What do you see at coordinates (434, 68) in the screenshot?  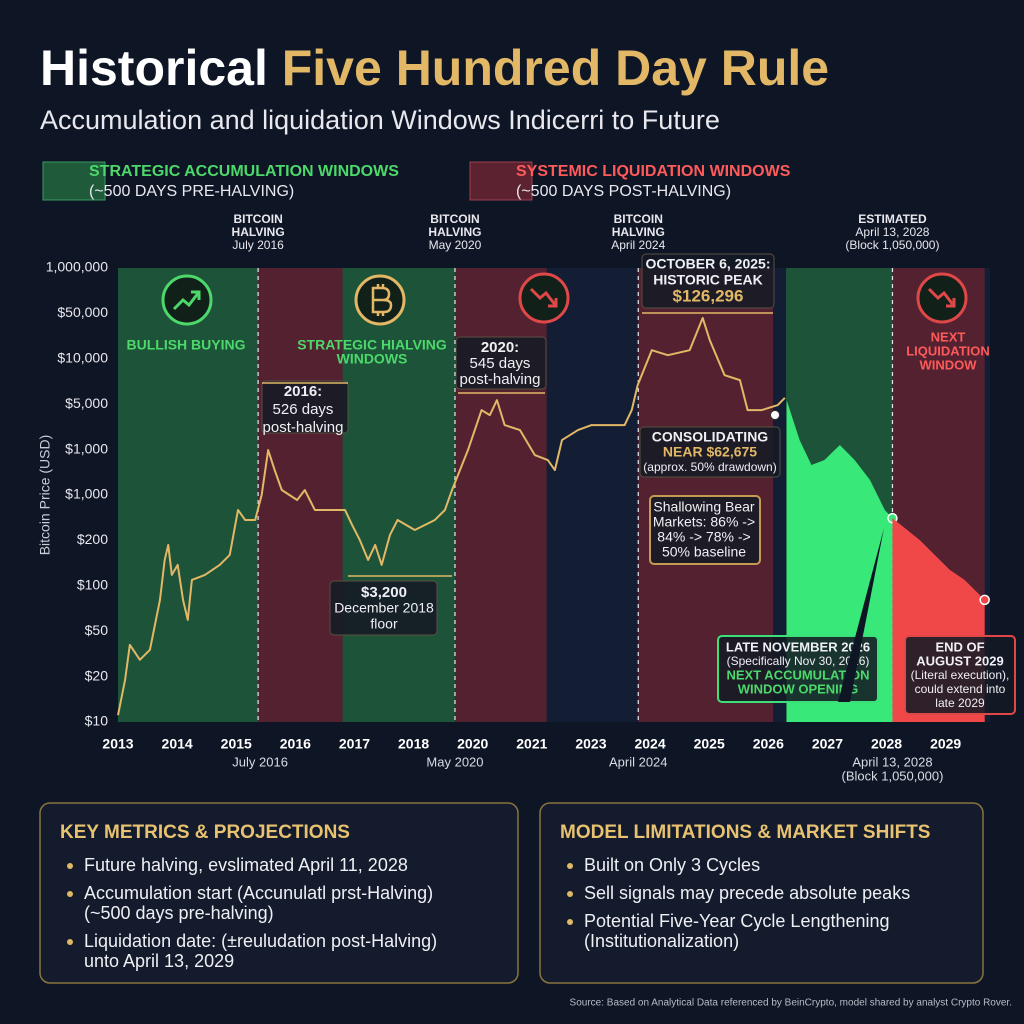 I see `title: Historical Five Hundred Day Rule` at bounding box center [434, 68].